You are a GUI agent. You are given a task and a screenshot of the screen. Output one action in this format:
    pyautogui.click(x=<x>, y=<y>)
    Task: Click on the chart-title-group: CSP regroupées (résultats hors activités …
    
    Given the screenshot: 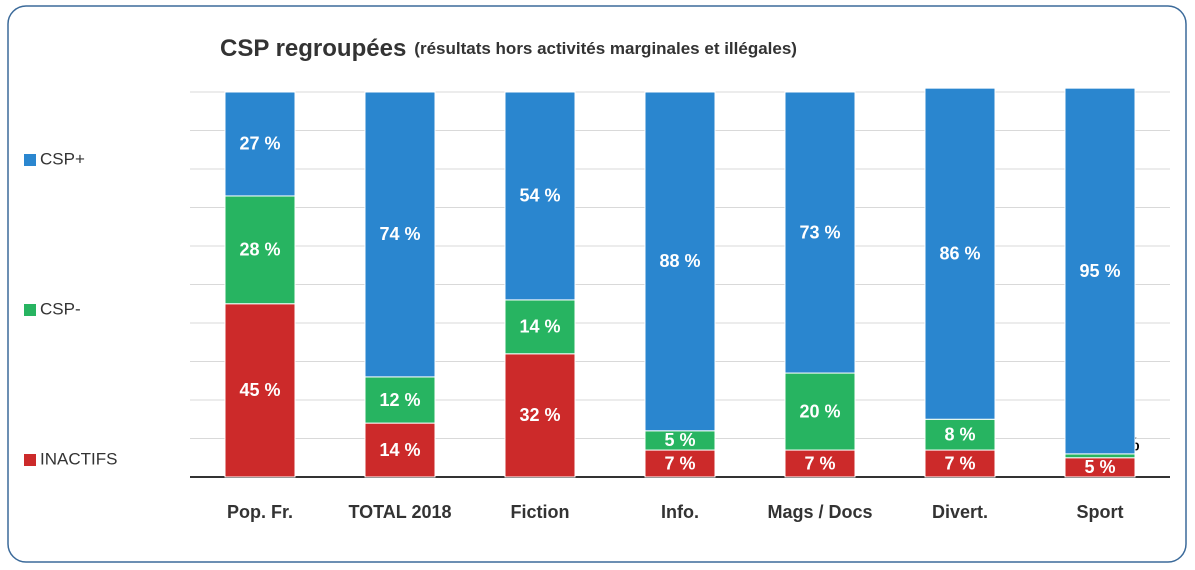 What is the action you would take?
    pyautogui.click(x=508, y=48)
    